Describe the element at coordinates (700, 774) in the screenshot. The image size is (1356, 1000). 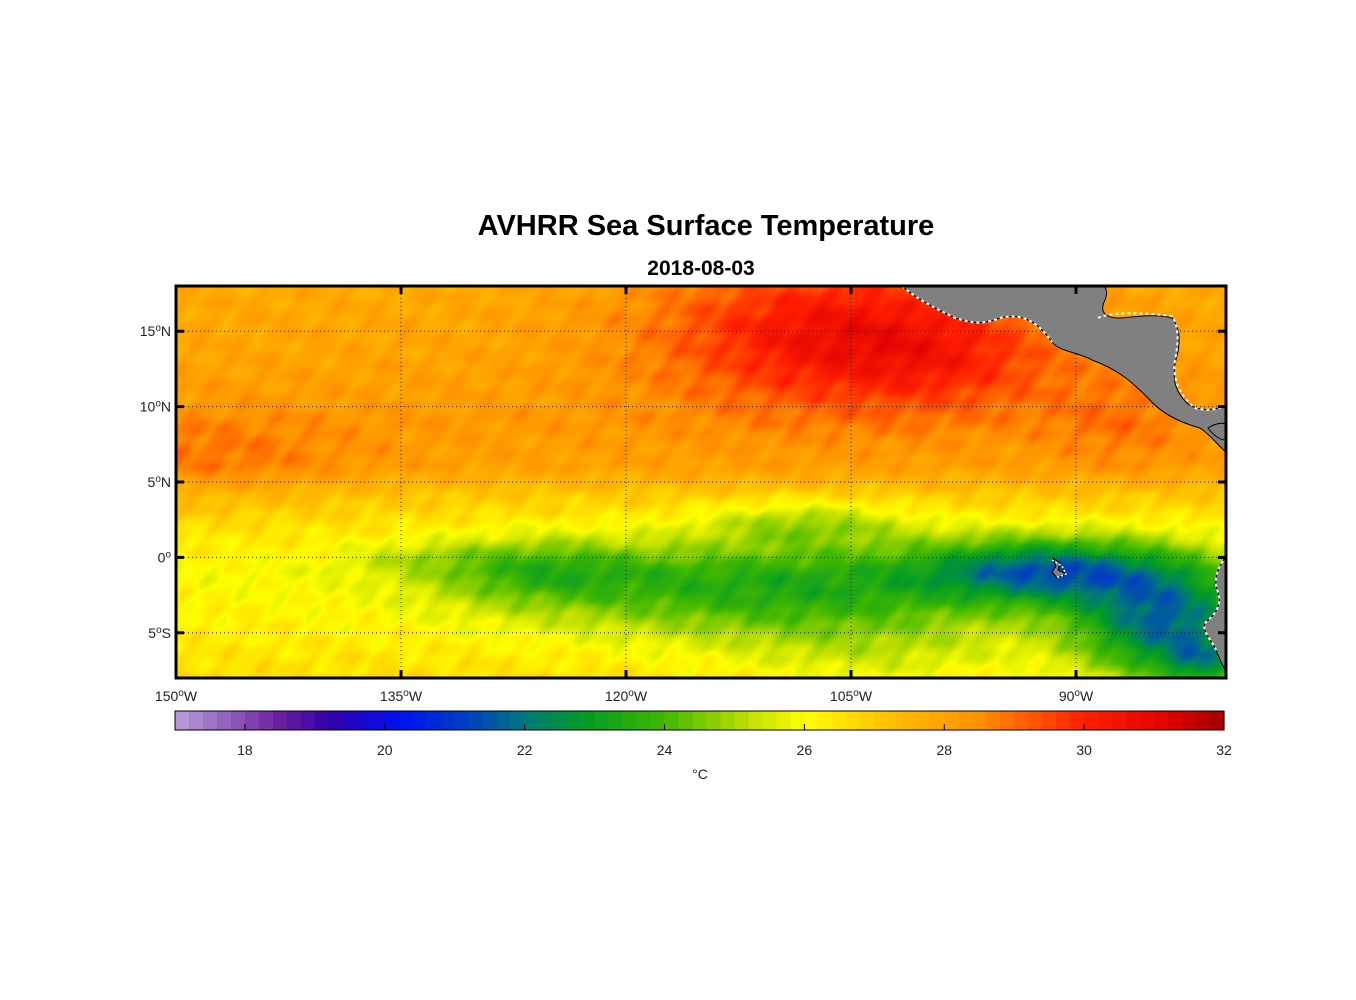
I see `colorbar-unit-label: °C` at that location.